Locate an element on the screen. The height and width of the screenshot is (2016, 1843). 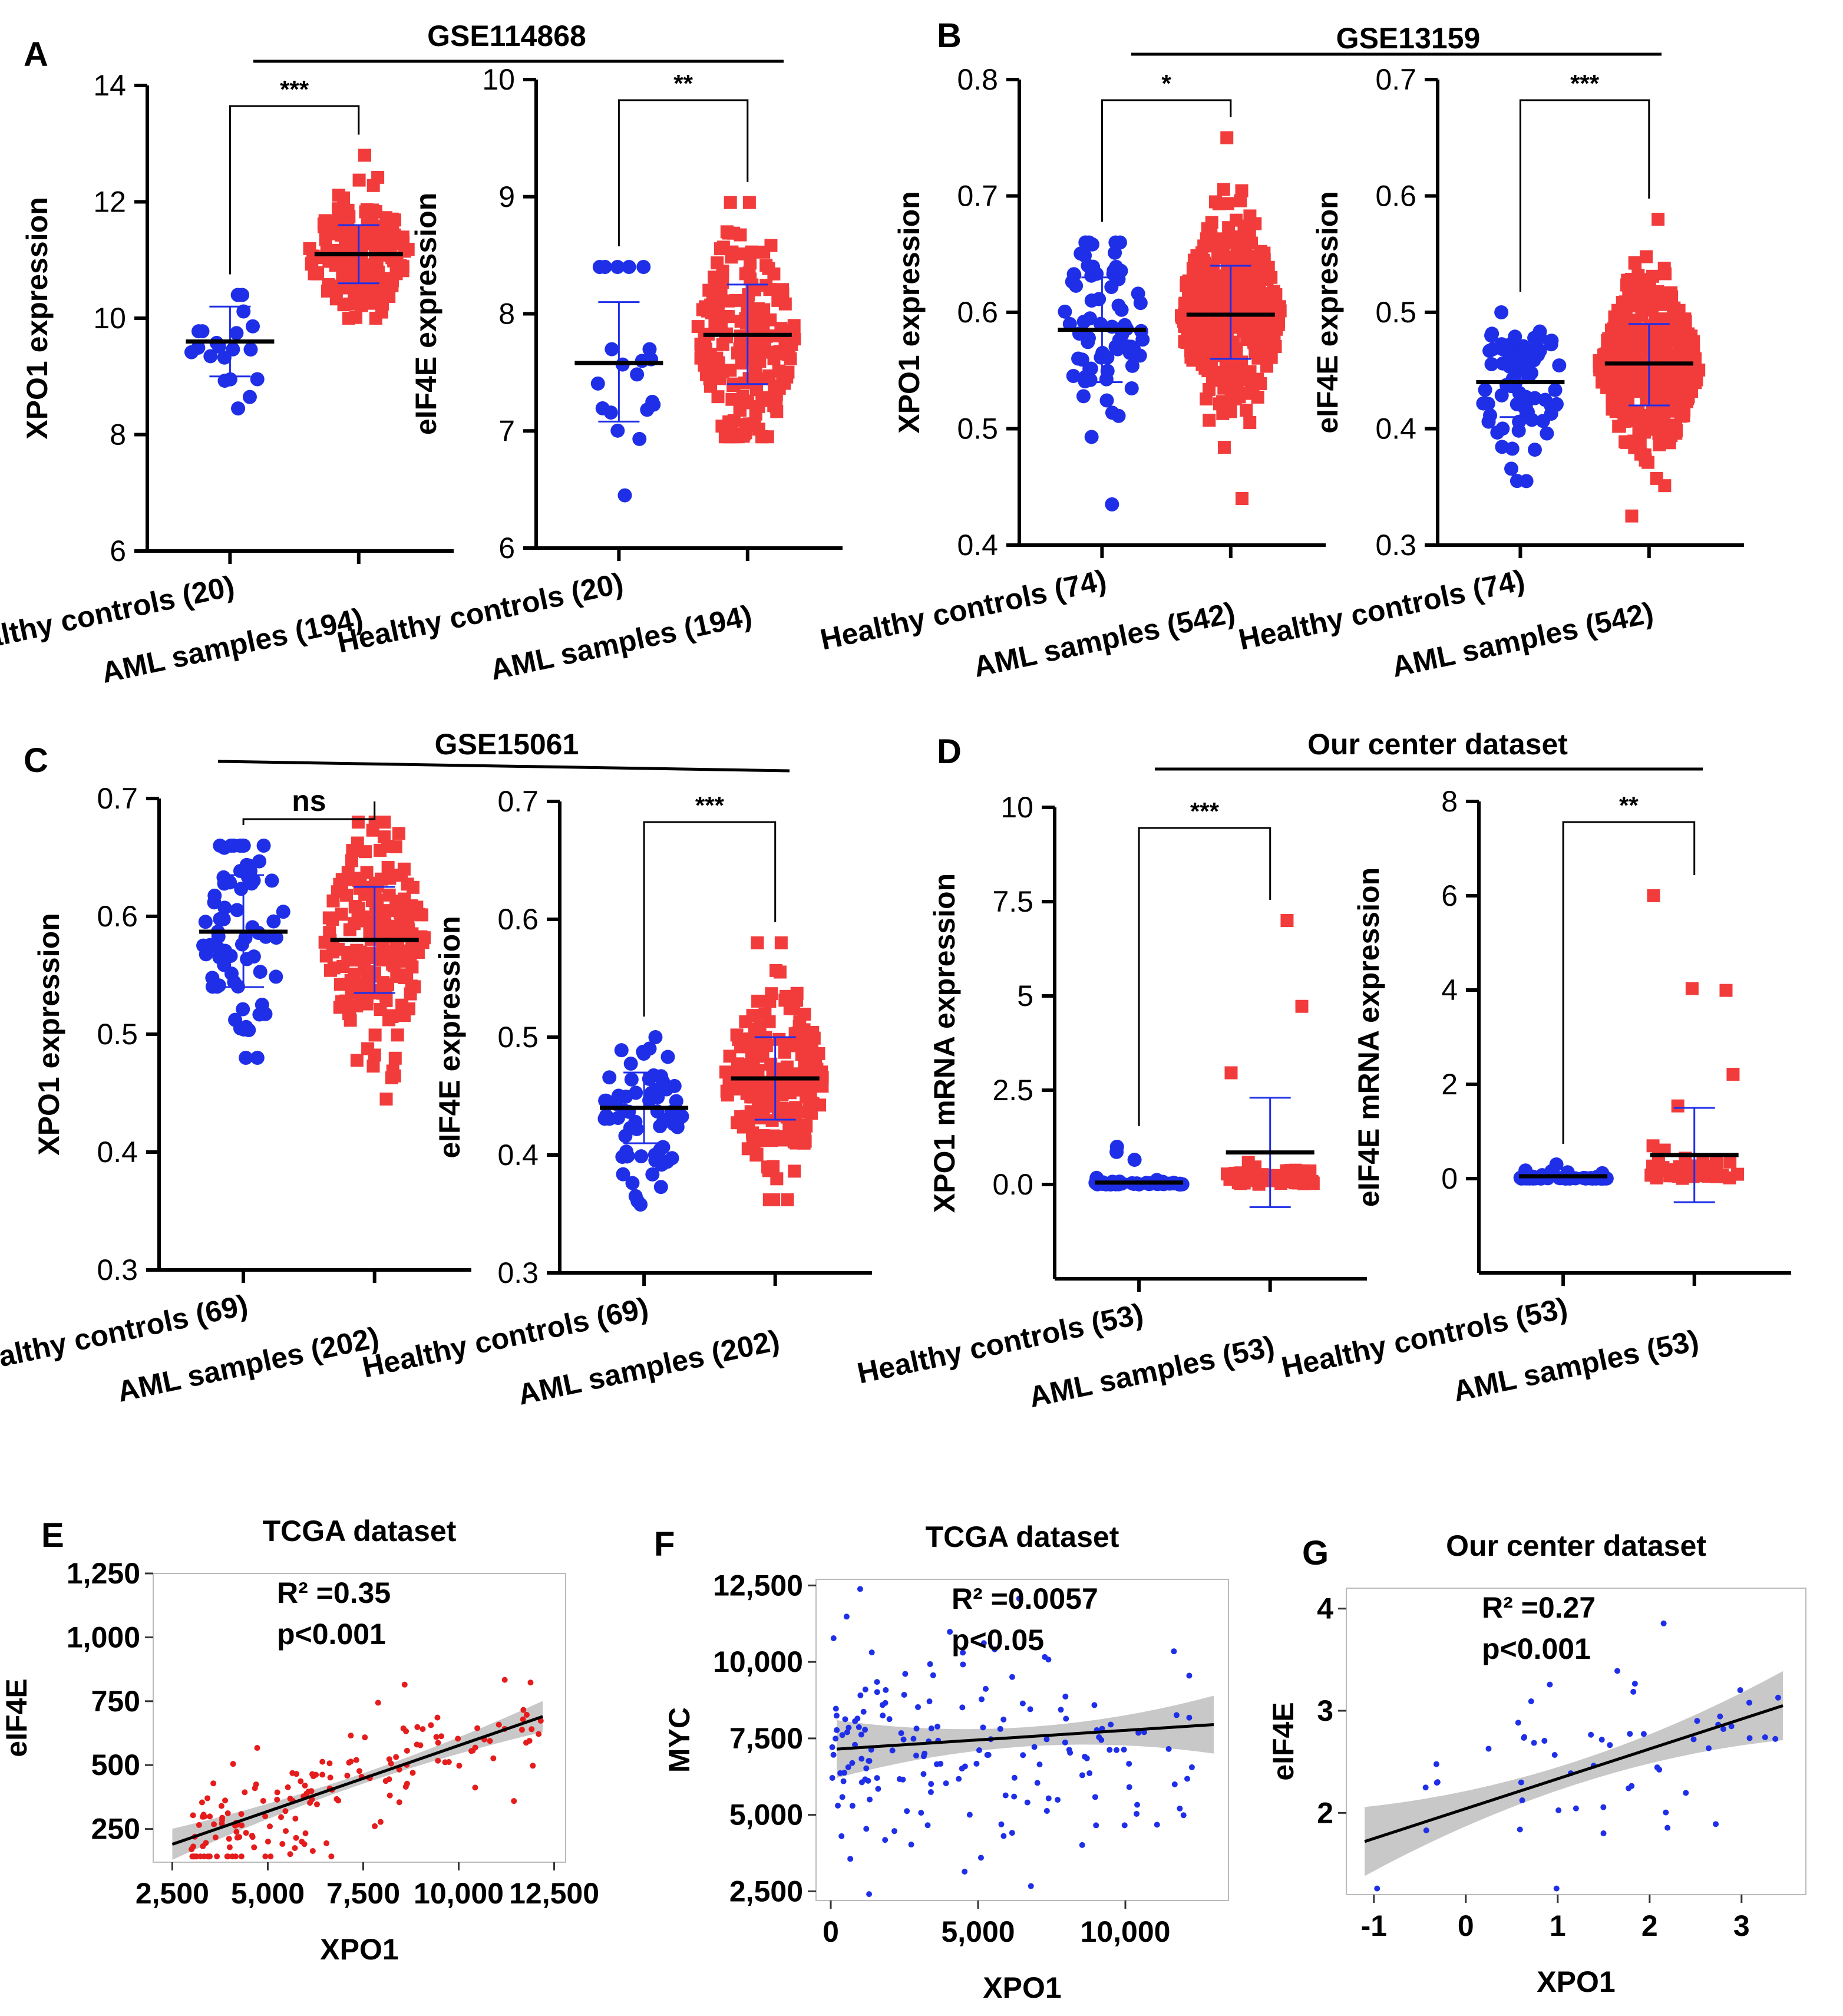
y-tick-label: 6 is located at coordinates (1450, 895).